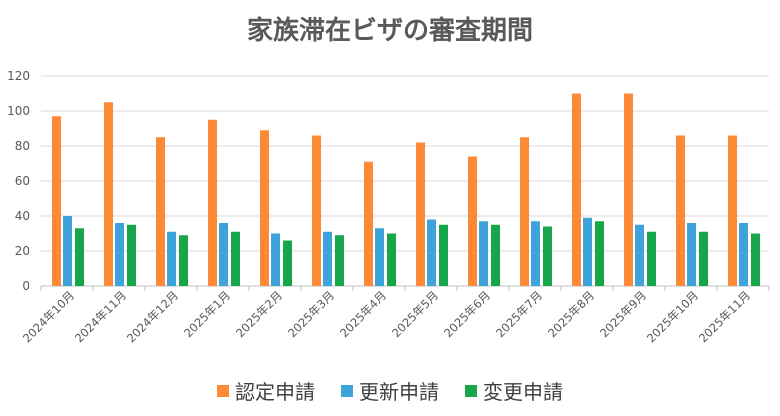 The height and width of the screenshot is (416, 780). What do you see at coordinates (415, 314) in the screenshot?
I see `x-tick-label: 2025年5月` at bounding box center [415, 314].